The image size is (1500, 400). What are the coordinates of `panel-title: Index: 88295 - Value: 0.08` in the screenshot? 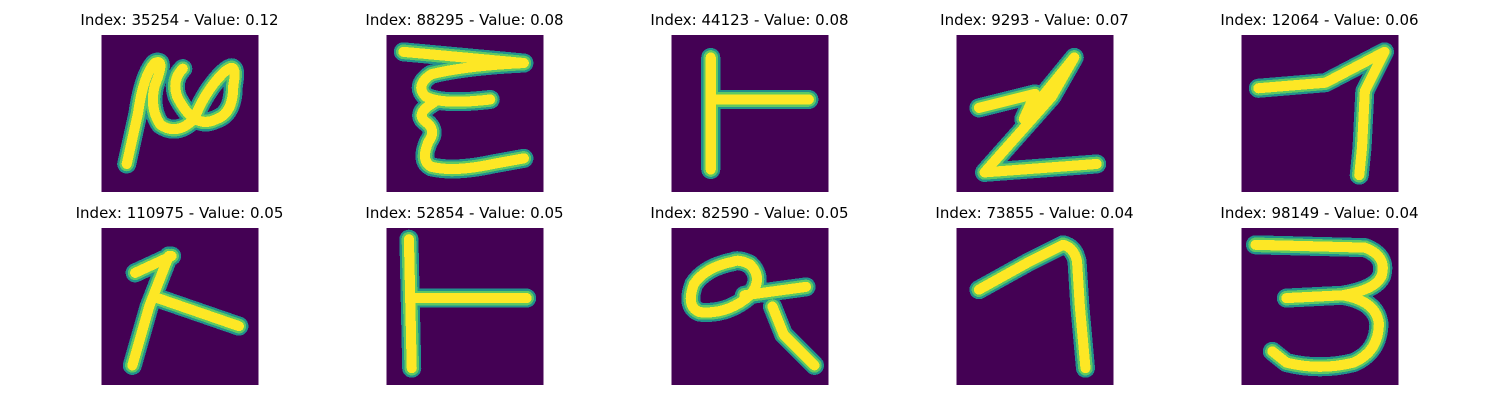 It's located at (464, 20).